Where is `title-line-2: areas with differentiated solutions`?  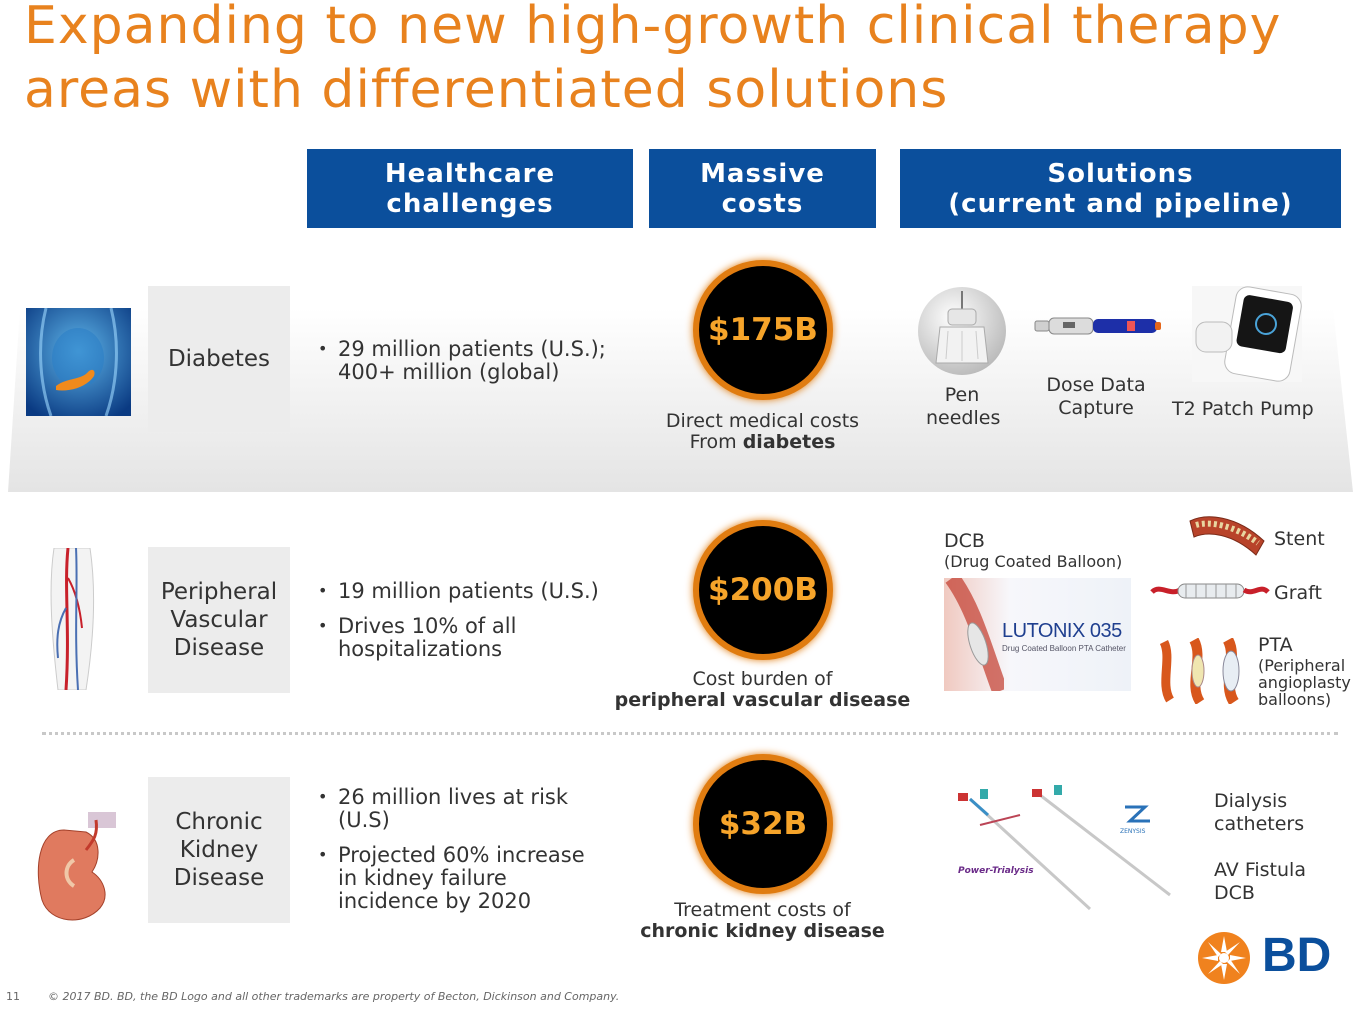 title-line-2: areas with differentiated solutions is located at coordinates (486, 90).